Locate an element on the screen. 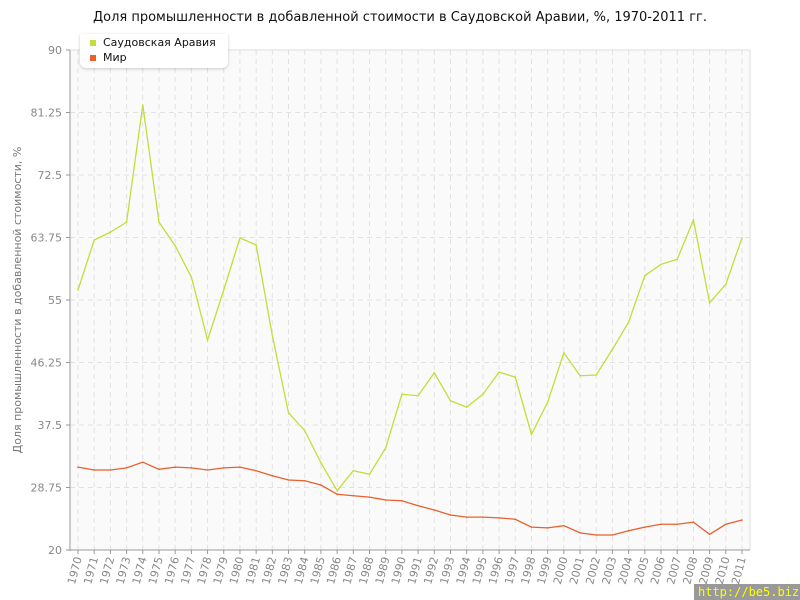 This screenshot has height=600, width=800. legend-label: Мир is located at coordinates (115, 57).